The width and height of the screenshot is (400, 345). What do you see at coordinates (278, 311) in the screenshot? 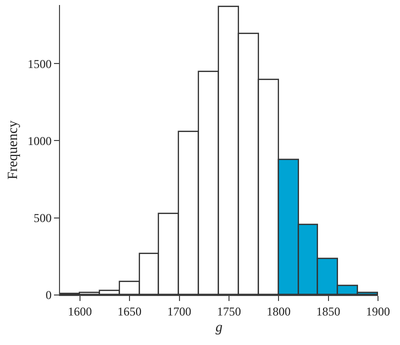
I see `x-tick-label: 1800` at bounding box center [278, 311].